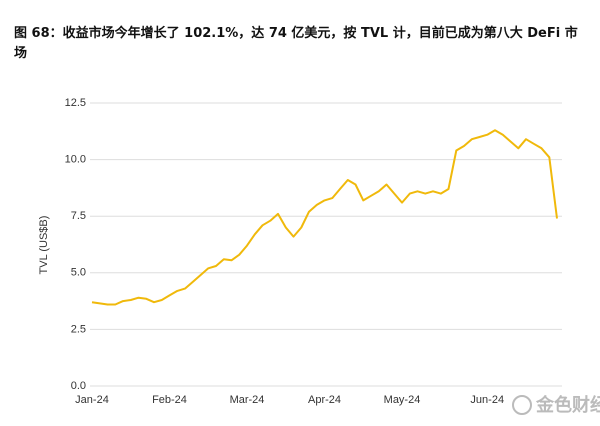  What do you see at coordinates (169, 400) in the screenshot?
I see `x-tick-label: Feb-24` at bounding box center [169, 400].